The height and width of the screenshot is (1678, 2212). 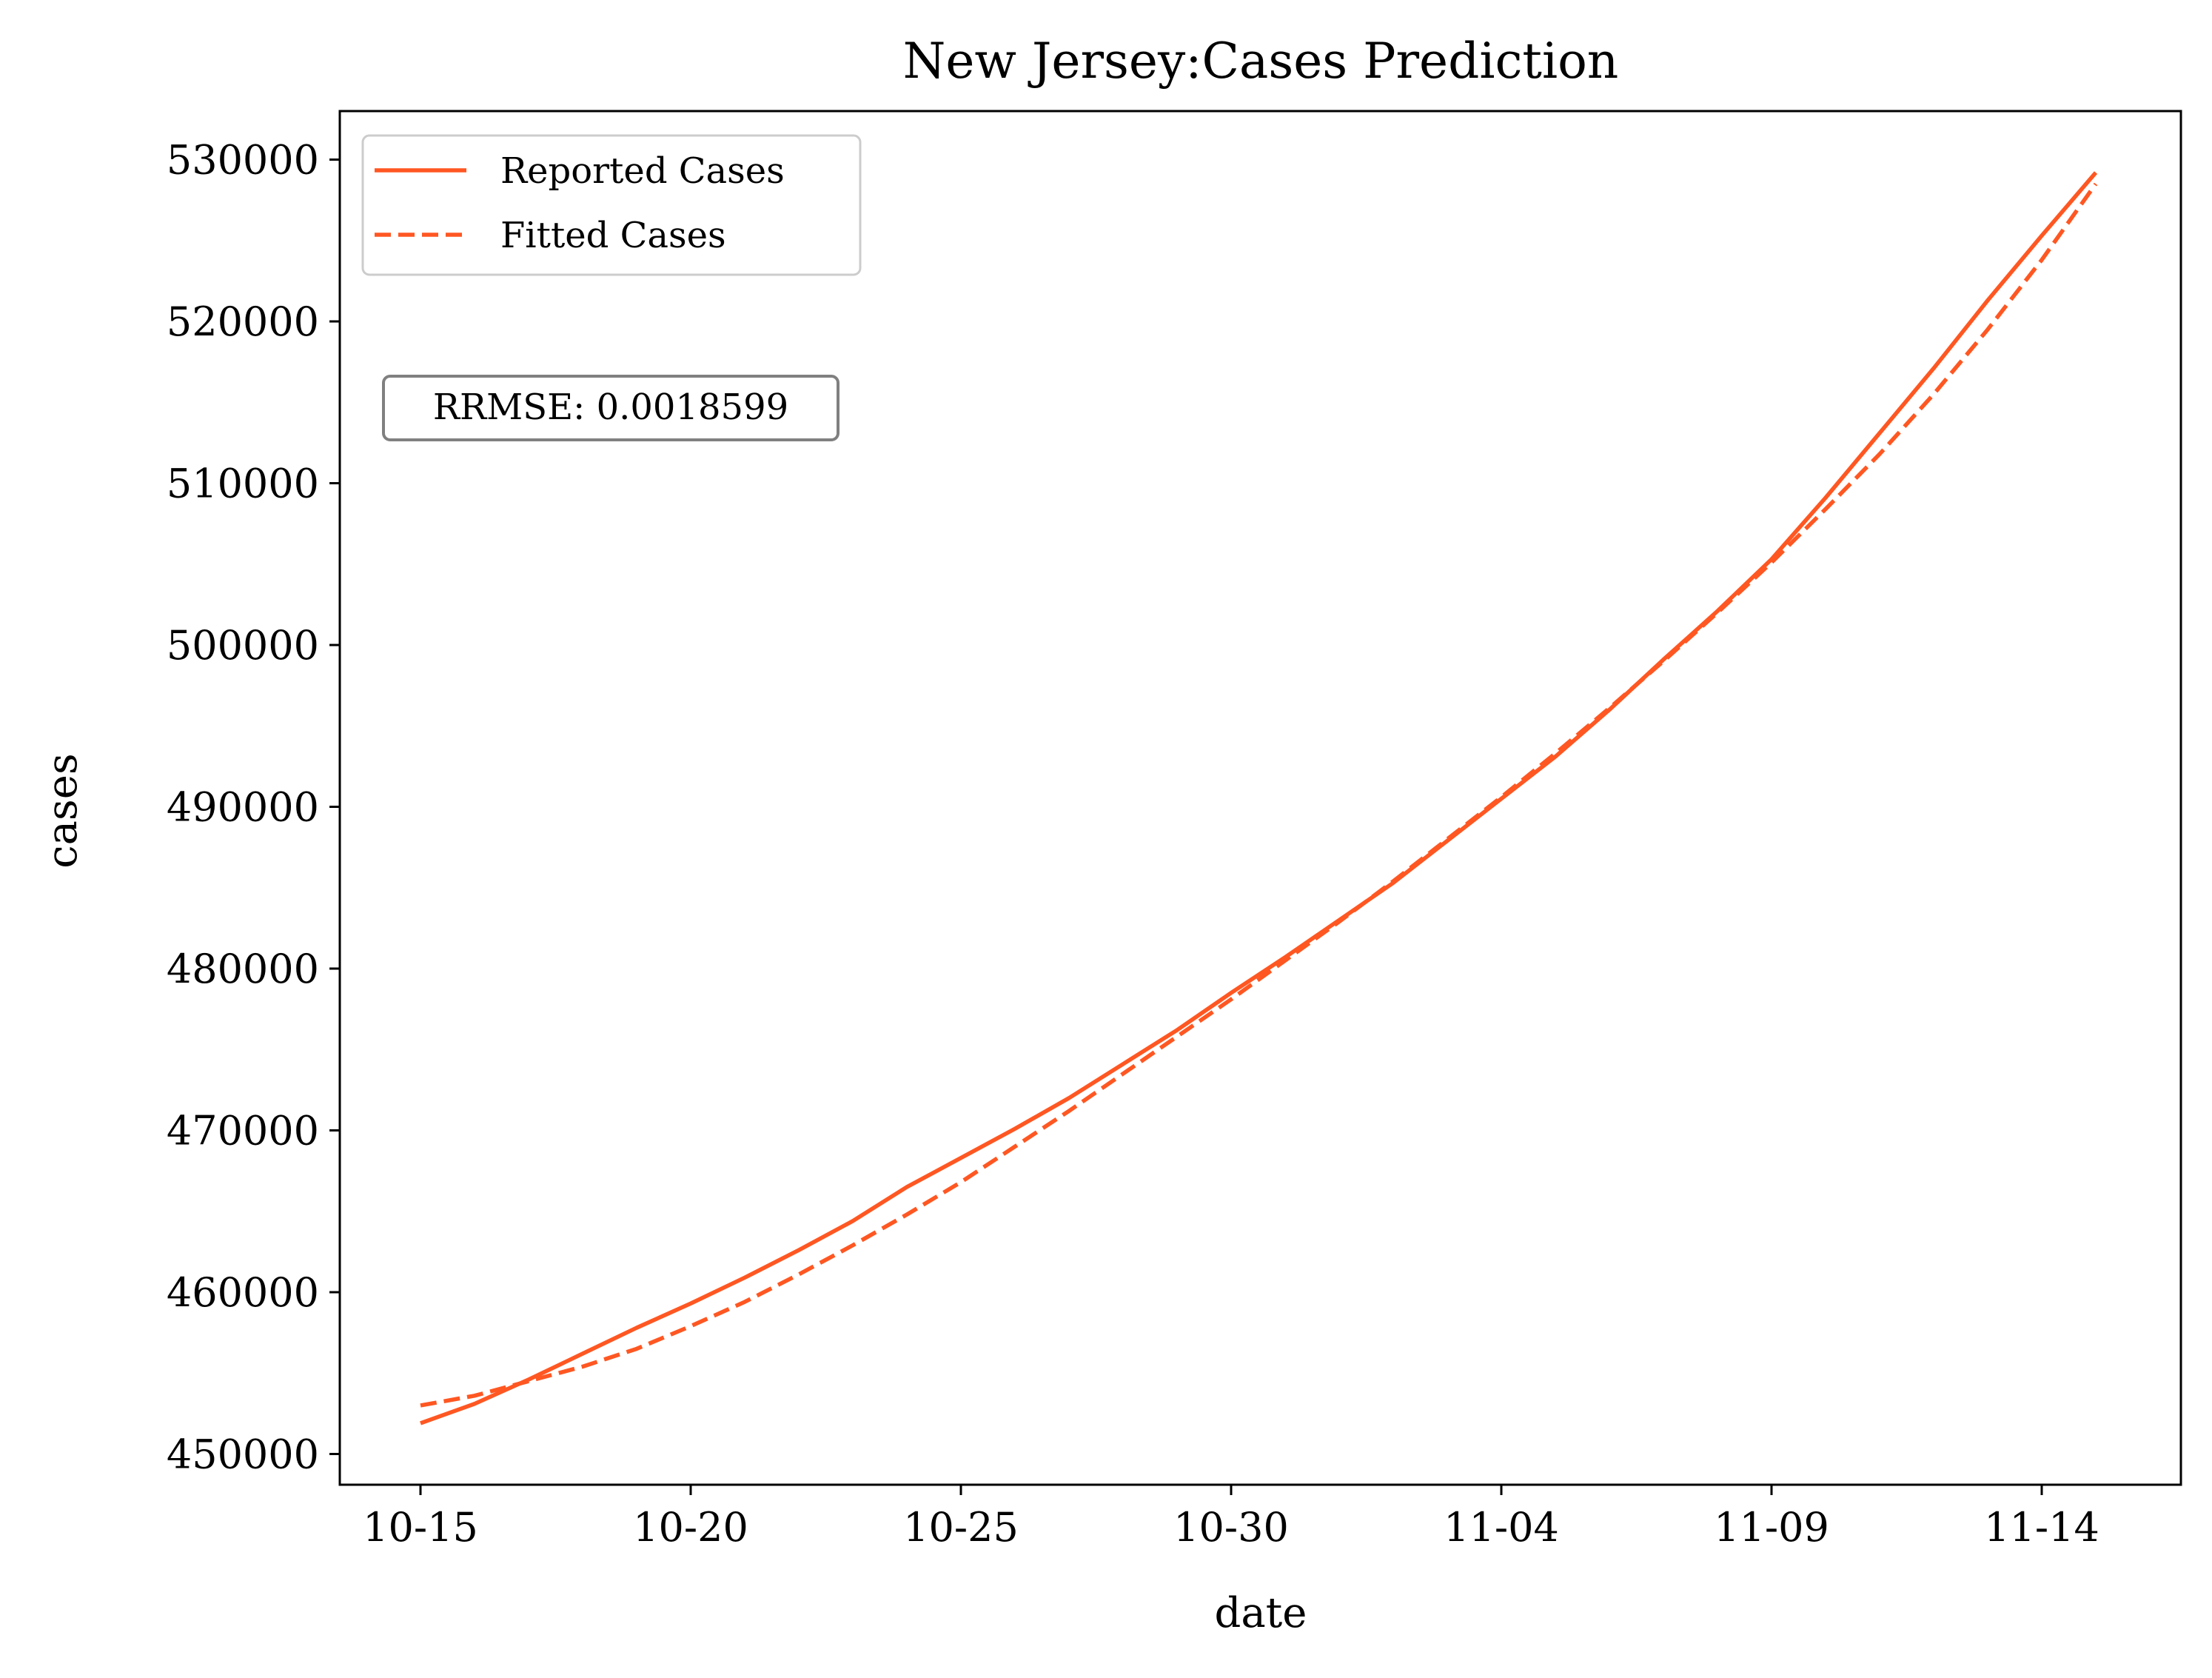 What do you see at coordinates (1771, 1527) in the screenshot?
I see `x-tick-label: 11-09` at bounding box center [1771, 1527].